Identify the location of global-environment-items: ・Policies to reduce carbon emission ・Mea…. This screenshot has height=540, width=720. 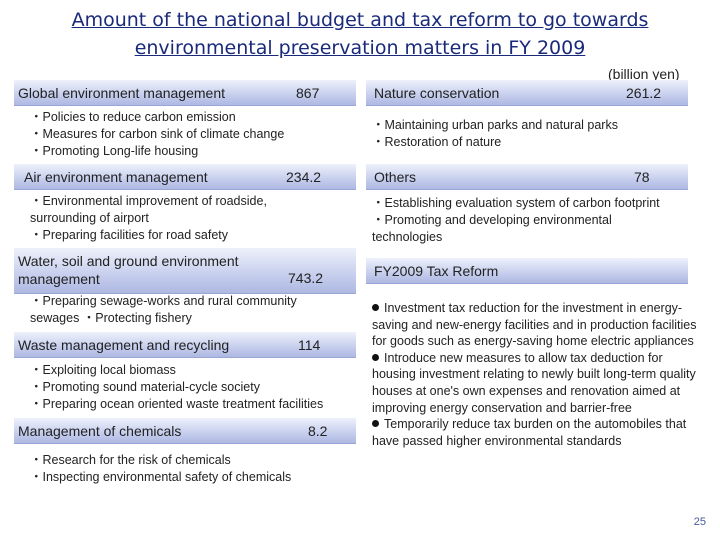
(193, 134).